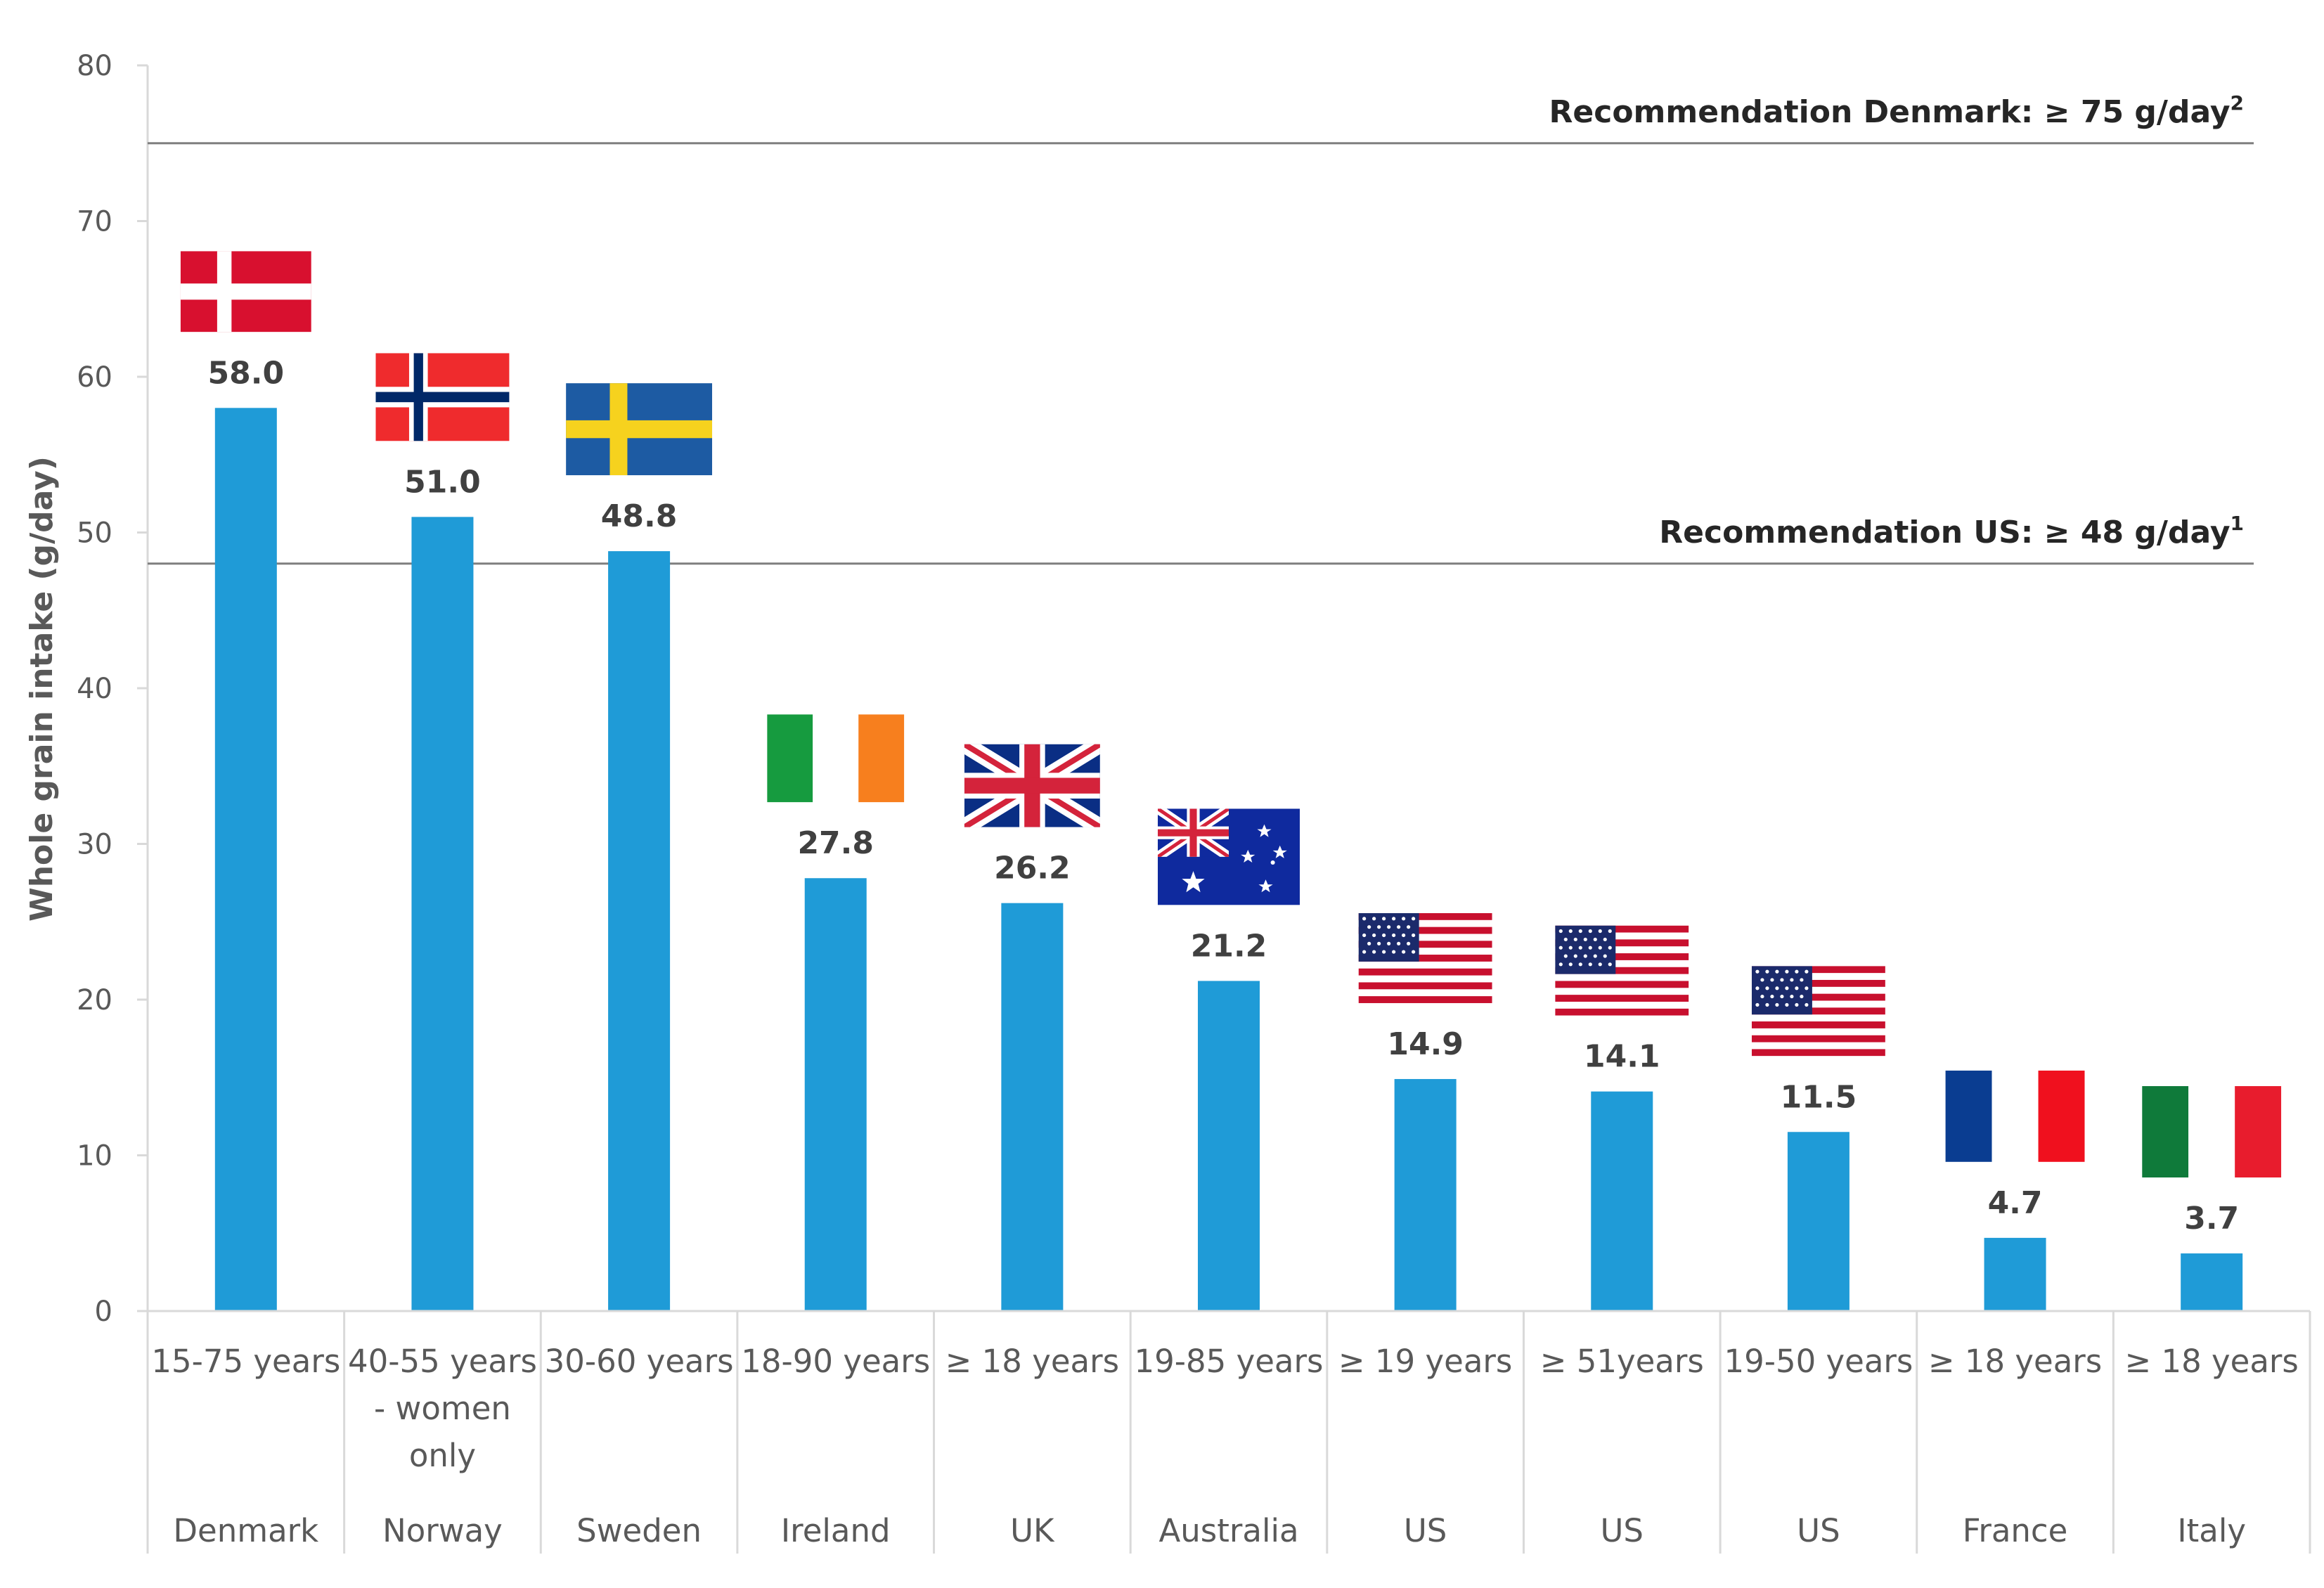 This screenshot has width=2324, height=1588. I want to click on category-age-label: 19-85 years, so click(1229, 1361).